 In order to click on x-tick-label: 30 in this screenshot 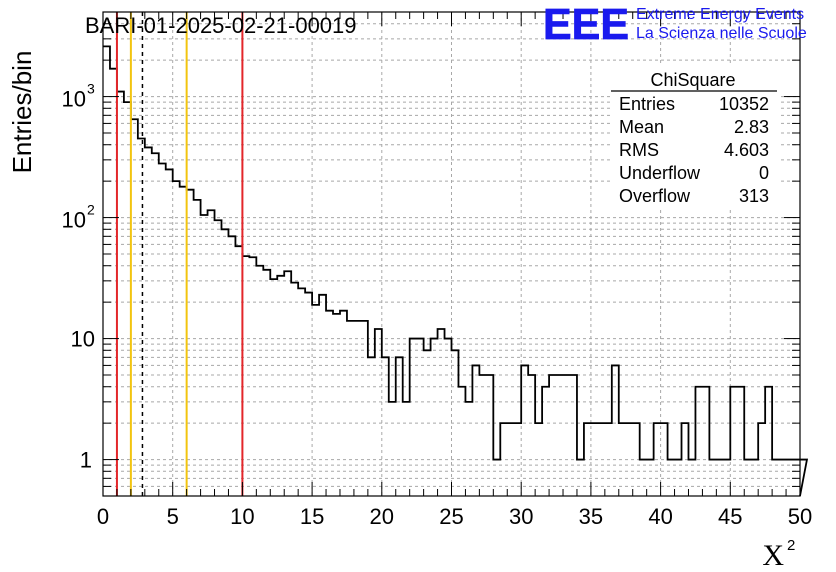, I will do `click(521, 516)`.